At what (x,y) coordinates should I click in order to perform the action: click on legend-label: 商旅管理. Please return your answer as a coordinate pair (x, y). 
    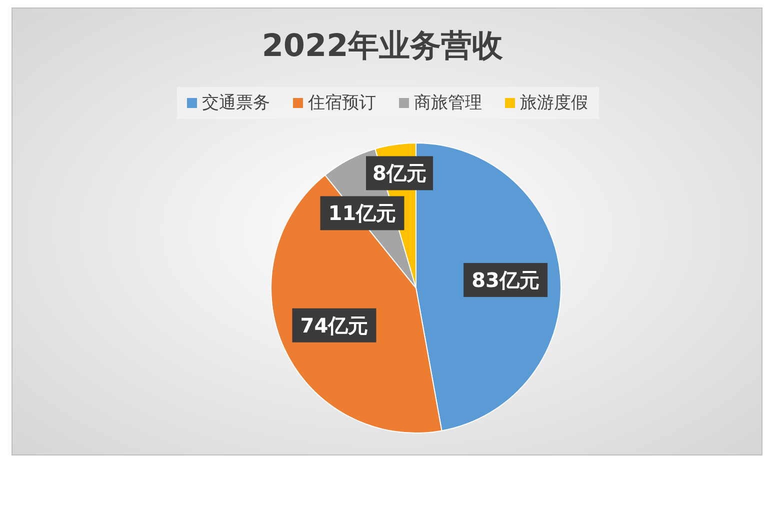
    Looking at the image, I should click on (448, 103).